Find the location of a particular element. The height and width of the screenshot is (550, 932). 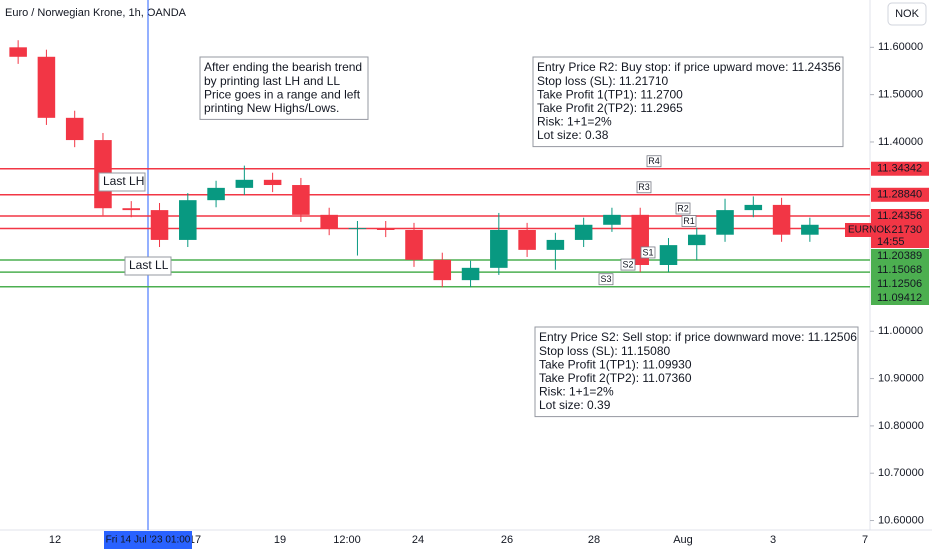

level-tag: S2 is located at coordinates (627, 264).